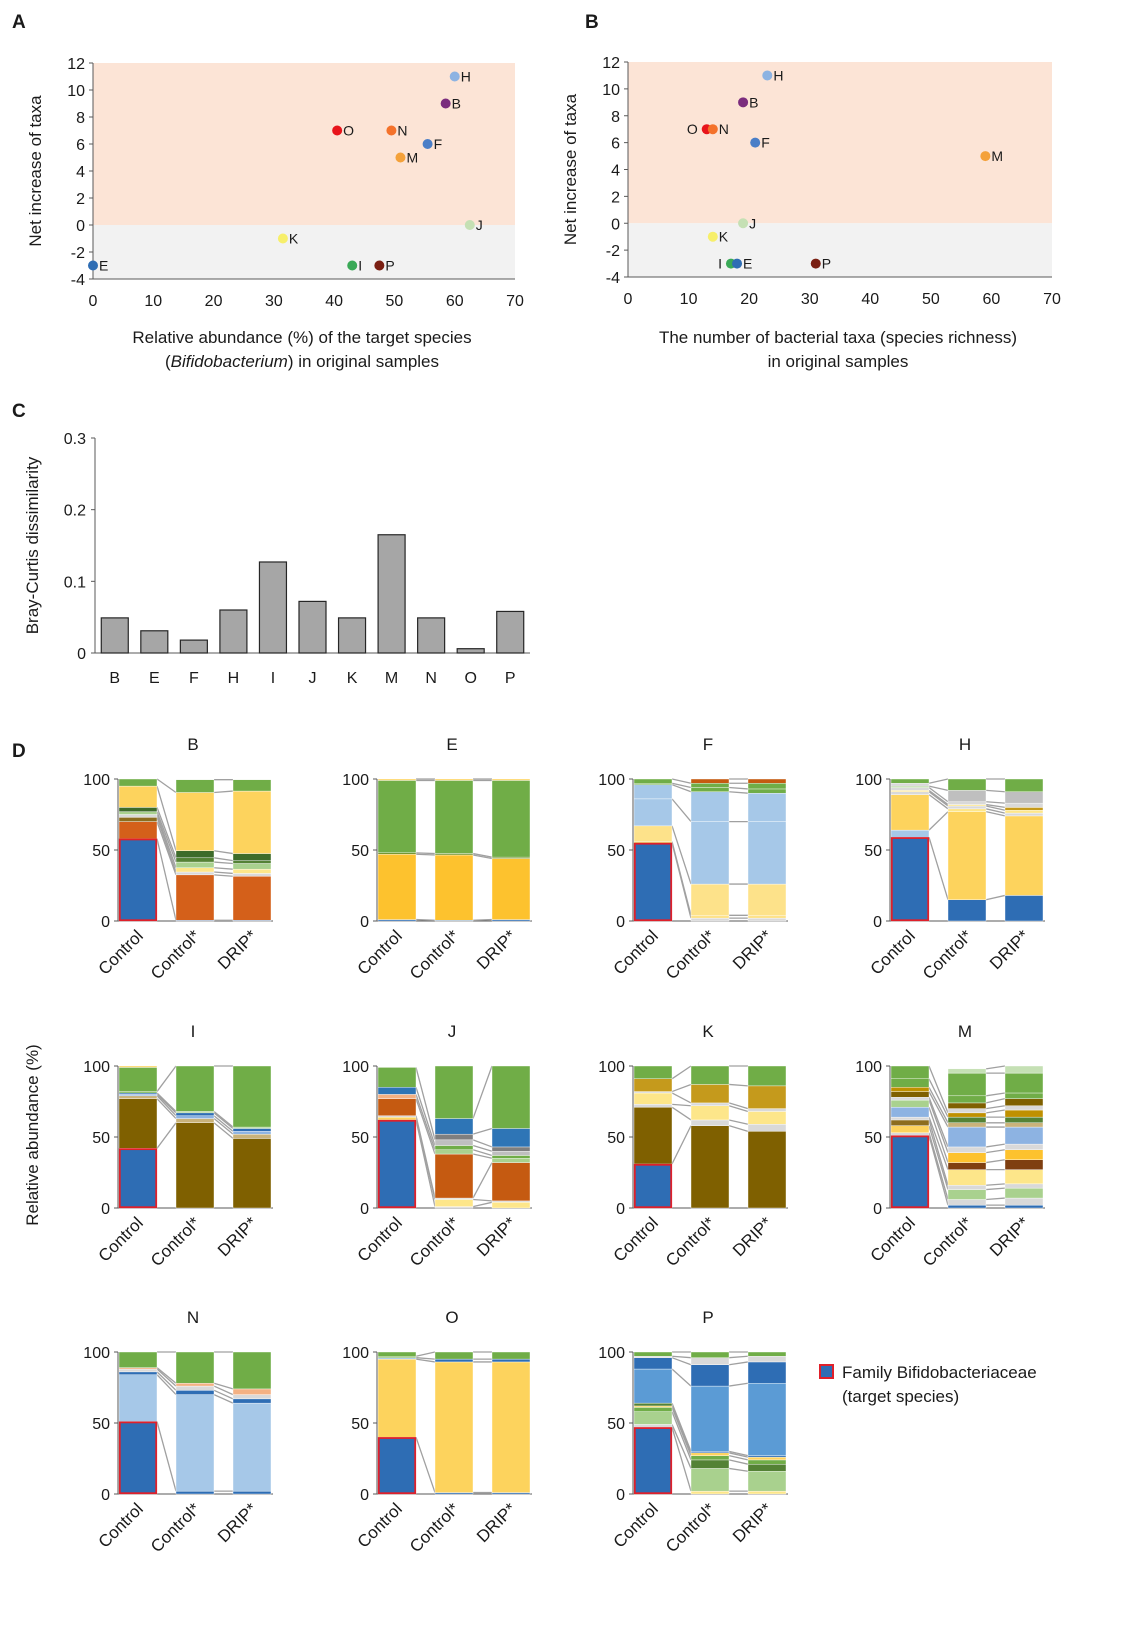 The width and height of the screenshot is (1137, 1638). What do you see at coordinates (840, 250) in the screenshot?
I see `negative-region` at bounding box center [840, 250].